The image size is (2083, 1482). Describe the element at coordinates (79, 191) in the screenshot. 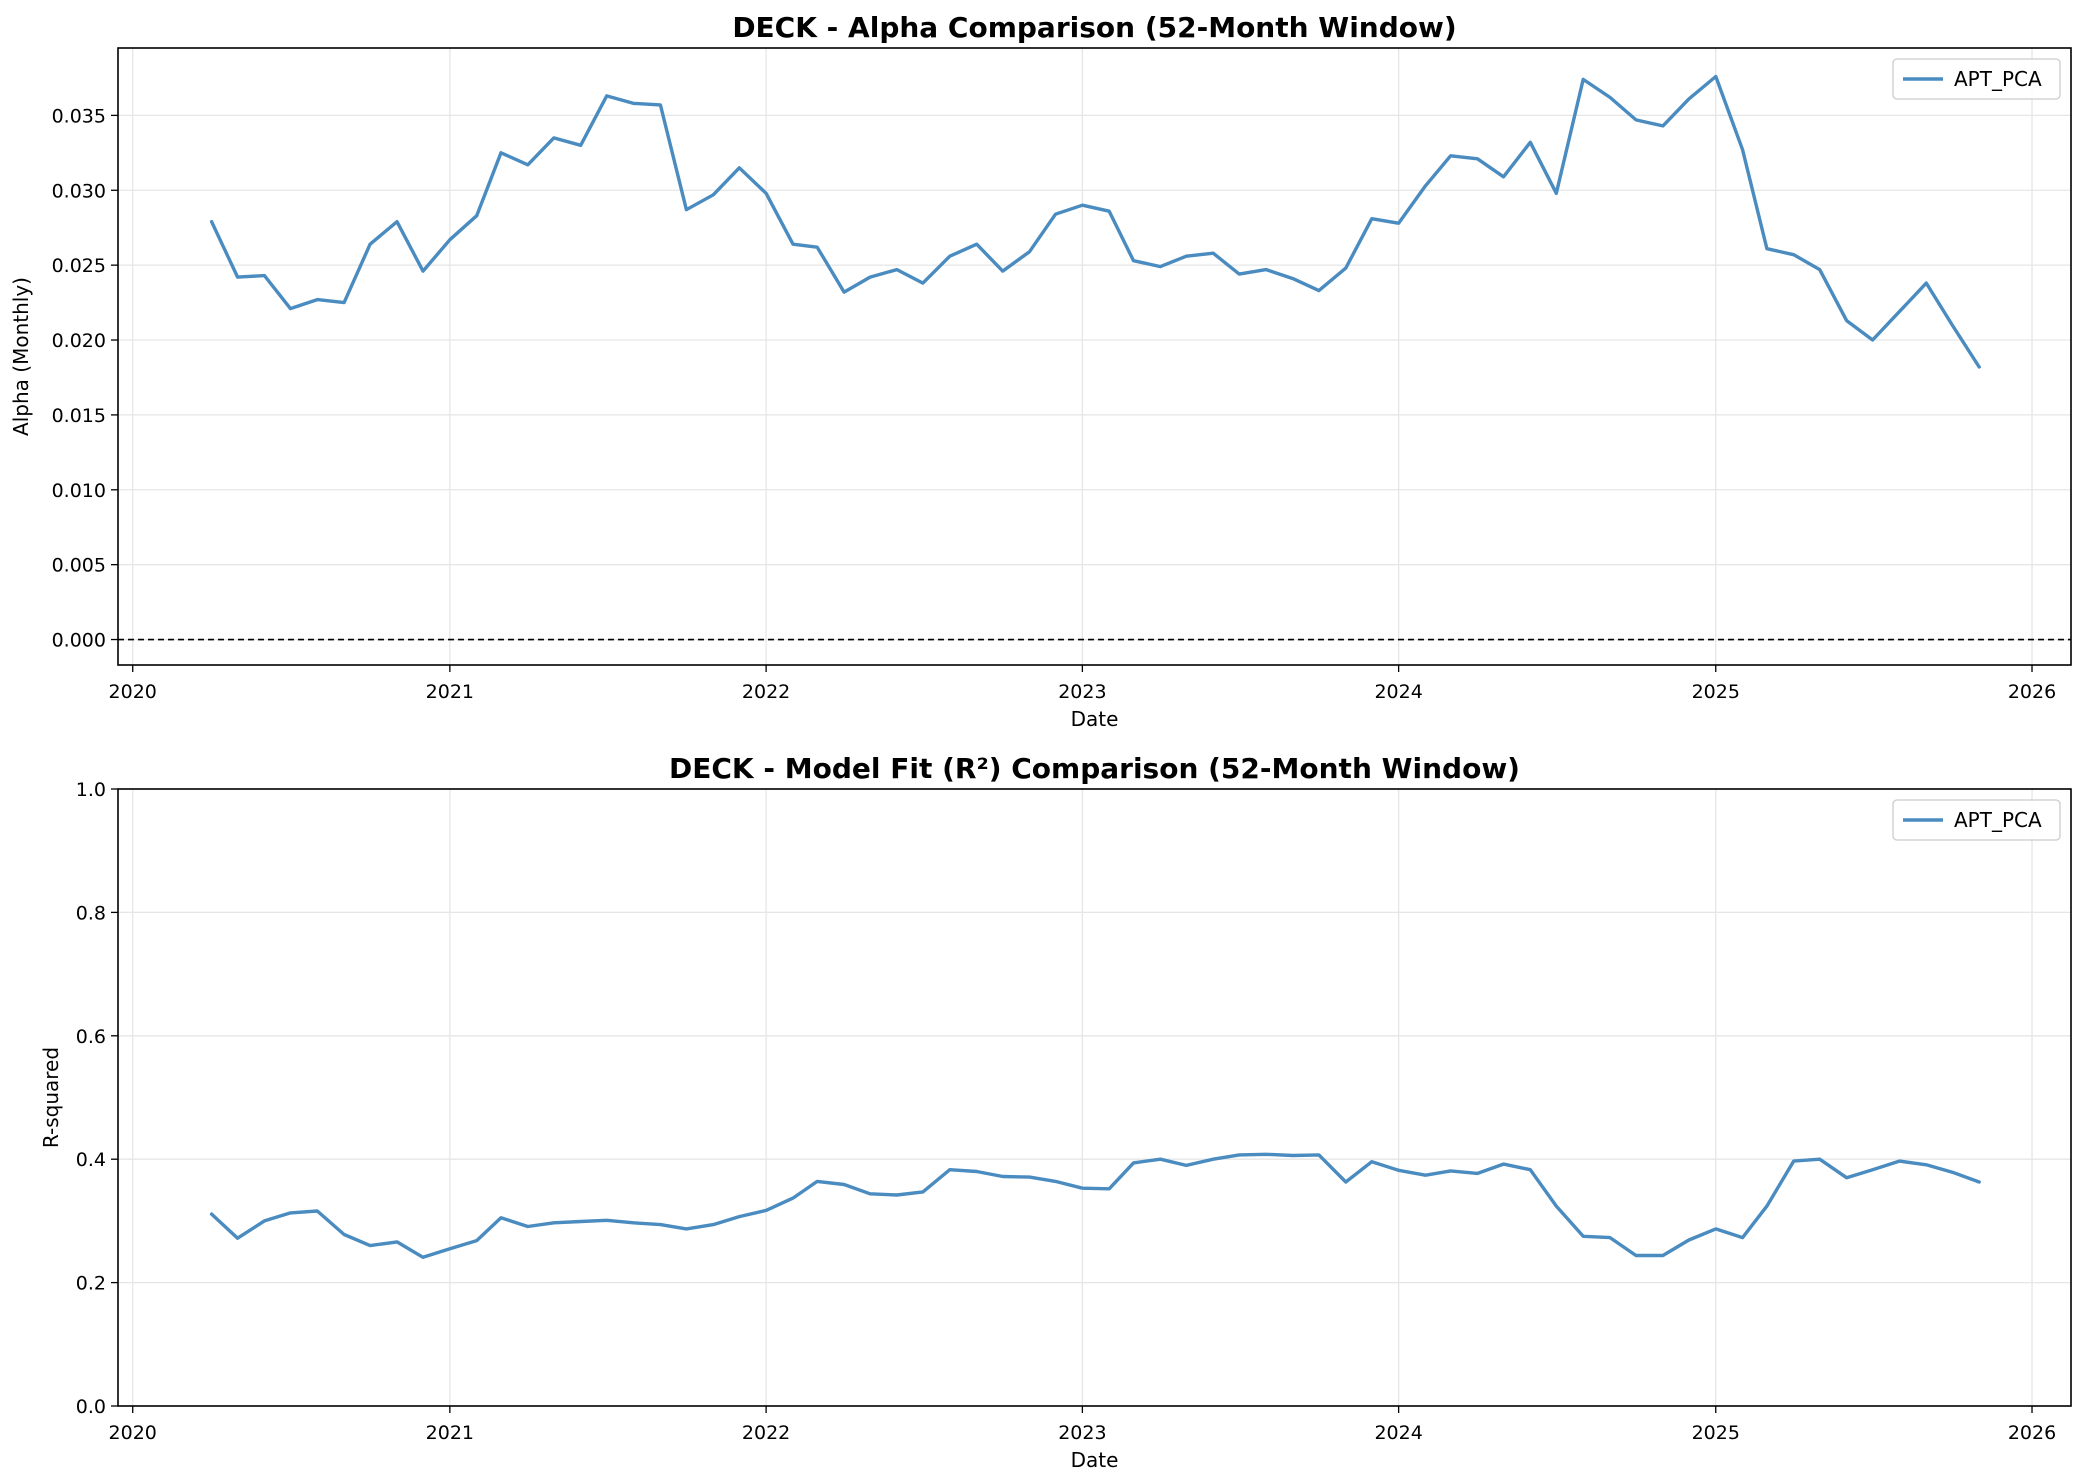

I see `y-tick-label: 0.030` at that location.